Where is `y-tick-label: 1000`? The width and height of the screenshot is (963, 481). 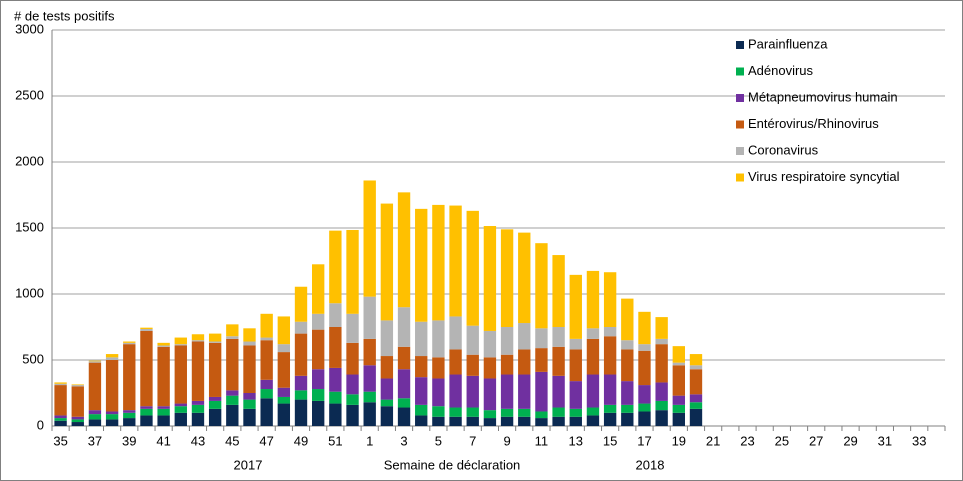
y-tick-label: 1000 is located at coordinates (29, 292).